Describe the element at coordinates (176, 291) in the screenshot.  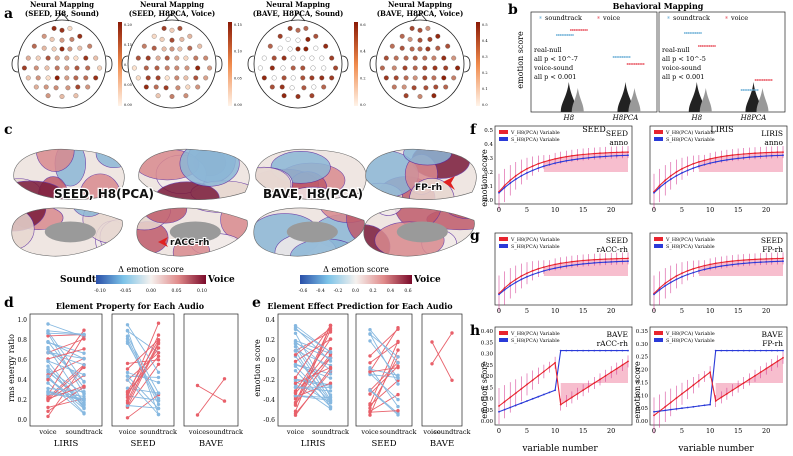
I see `colorbar-tick: 0.05` at that location.